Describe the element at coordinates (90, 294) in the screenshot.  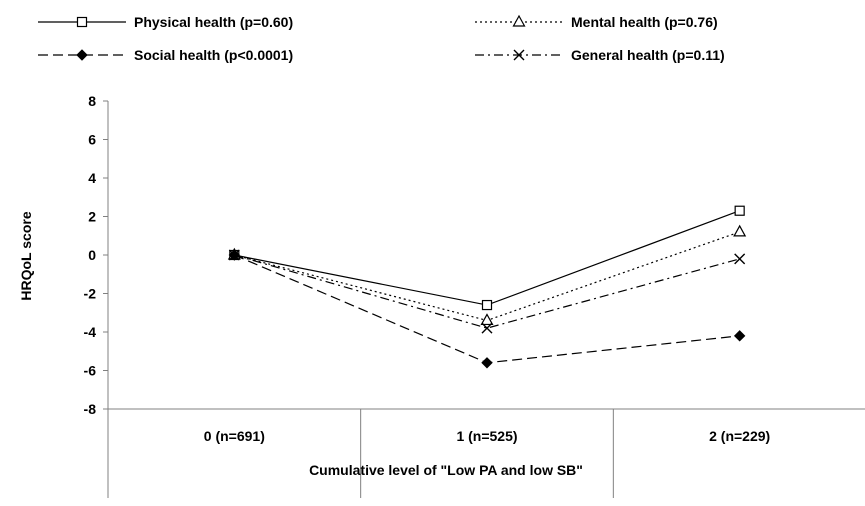
I see `y-tick-label: -2` at that location.